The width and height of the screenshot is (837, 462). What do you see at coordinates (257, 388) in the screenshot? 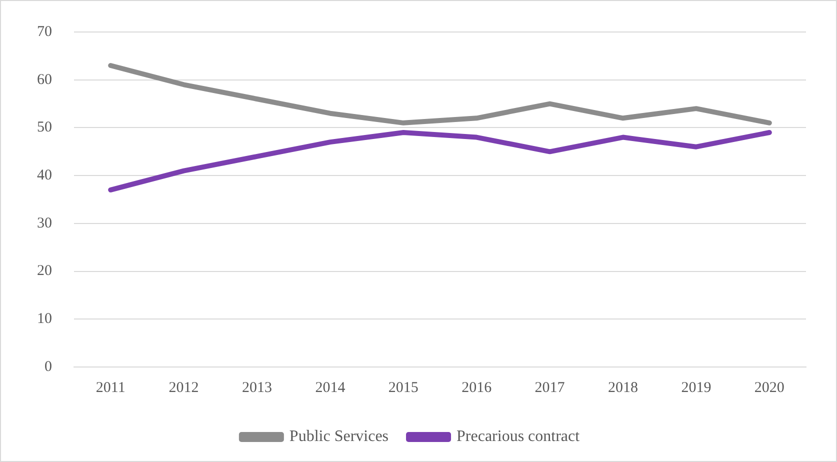
I see `x-tick-label: 2013` at bounding box center [257, 388].